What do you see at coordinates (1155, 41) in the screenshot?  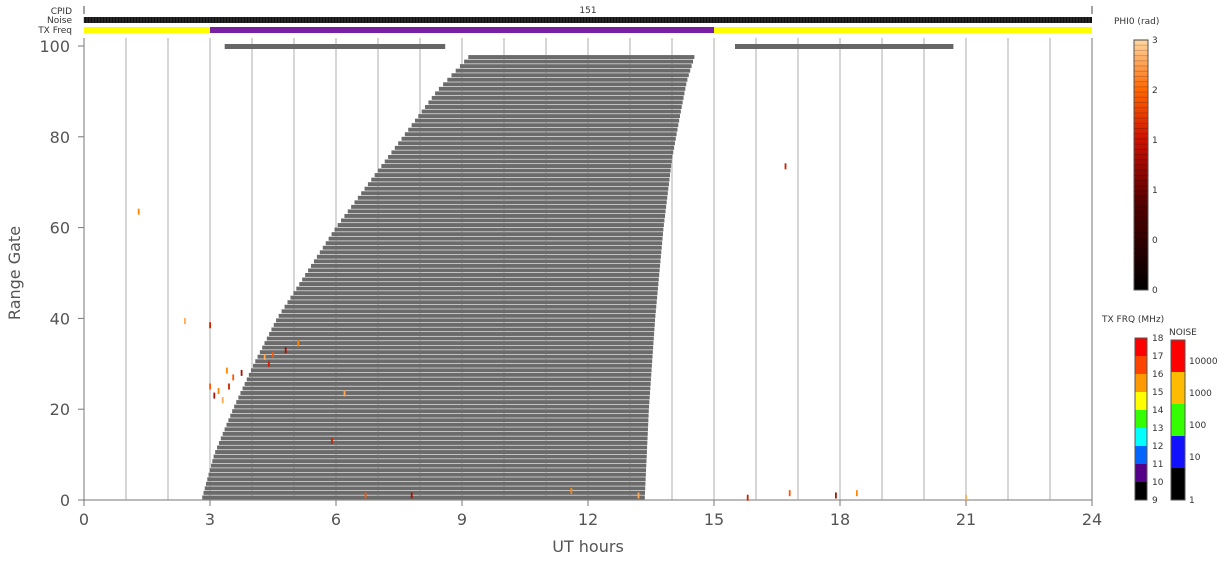 I see `phi0-tick-label: 3` at bounding box center [1155, 41].